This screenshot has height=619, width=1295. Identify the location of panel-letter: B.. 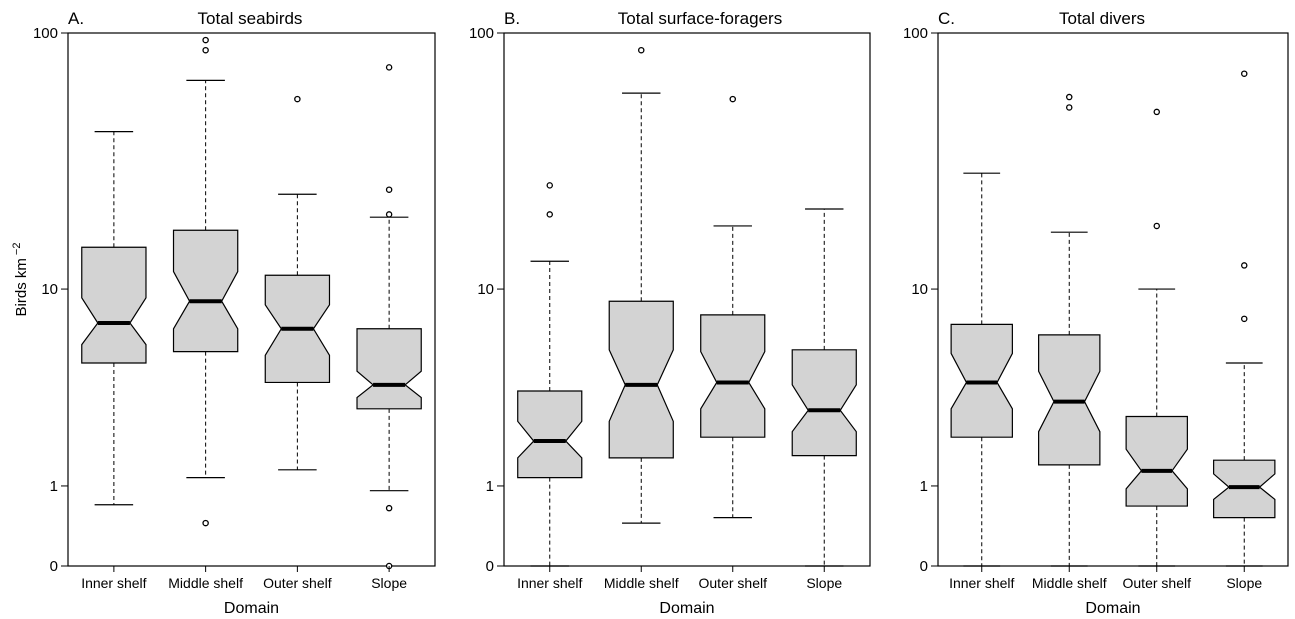
(512, 18).